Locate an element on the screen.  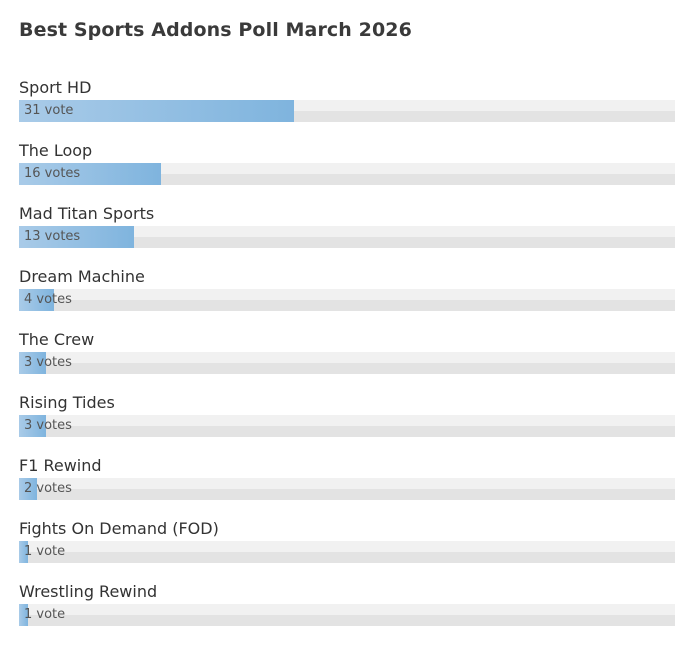
vote-bar-track: 31 vote is located at coordinates (347, 111).